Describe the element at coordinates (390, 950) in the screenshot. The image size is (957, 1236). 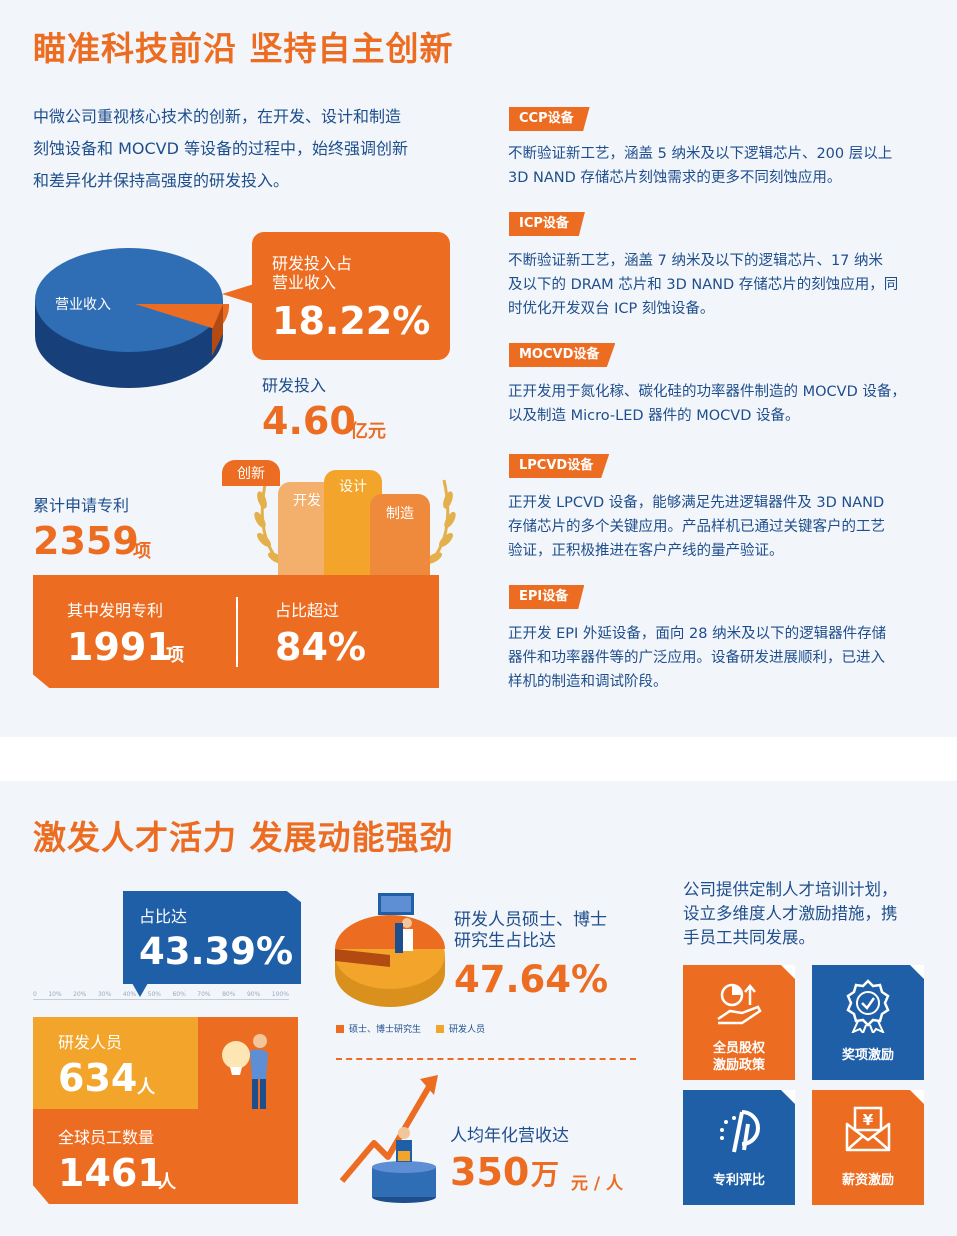
I see `degree-pie-chart` at that location.